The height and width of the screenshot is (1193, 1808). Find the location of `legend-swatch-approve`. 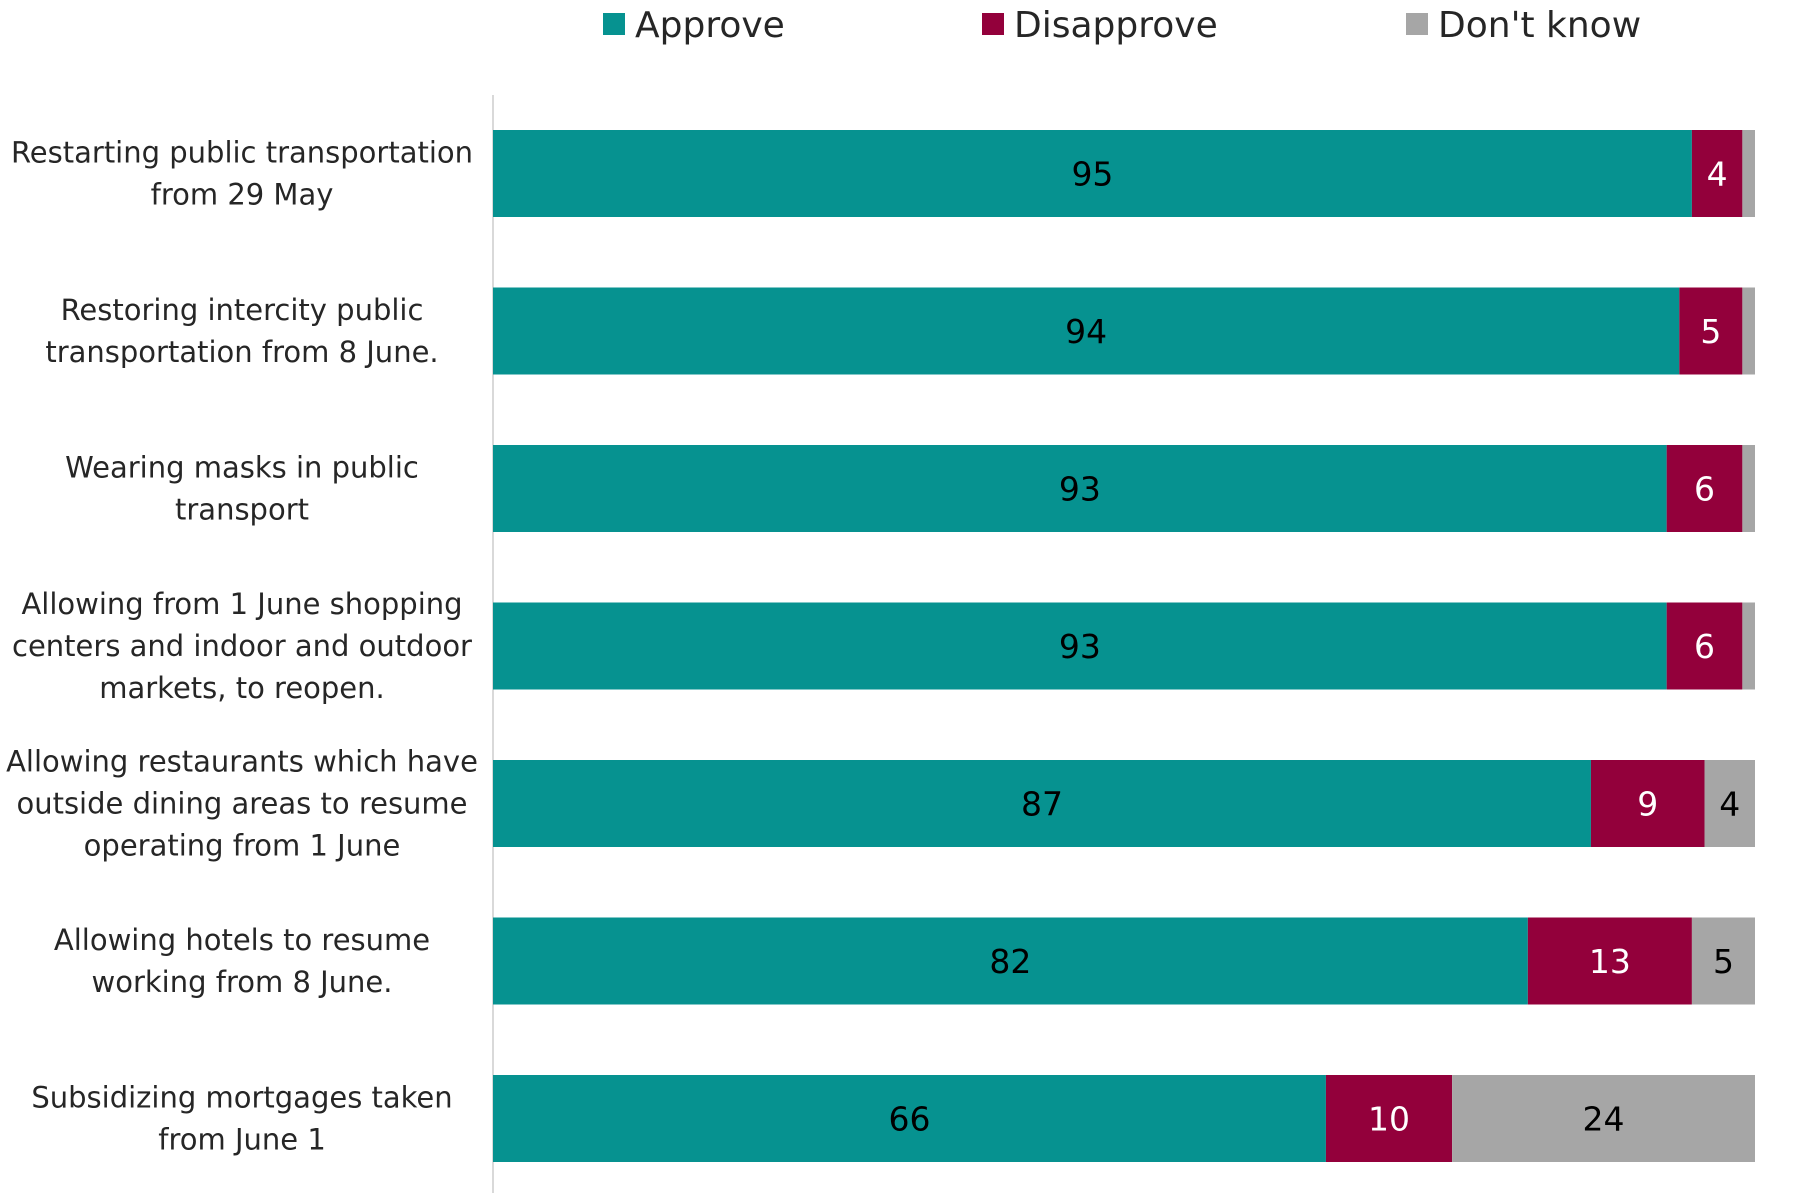

legend-swatch-approve is located at coordinates (614, 24).